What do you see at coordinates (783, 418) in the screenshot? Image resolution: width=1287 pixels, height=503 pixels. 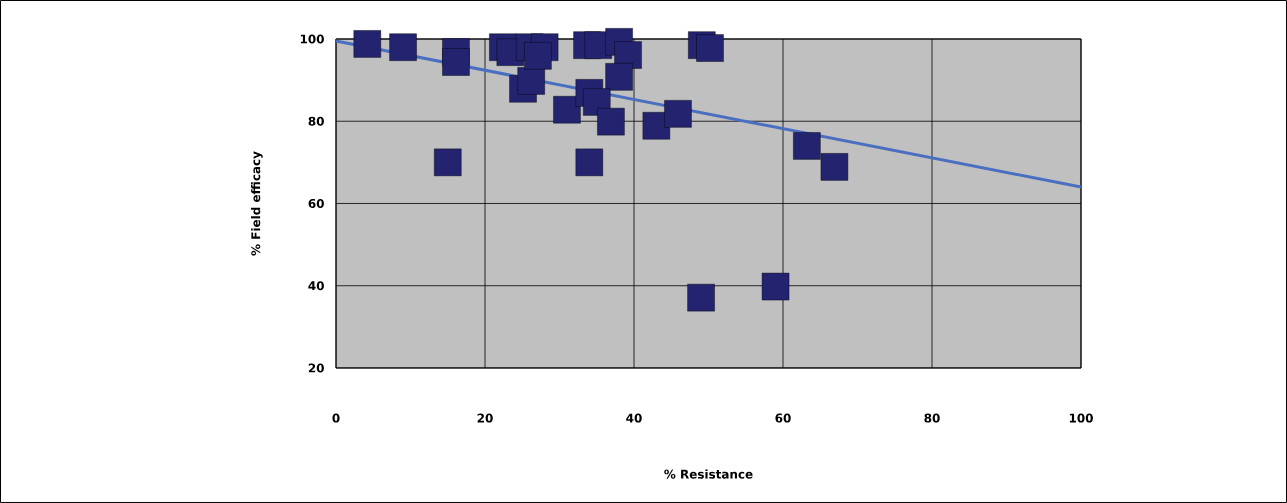 I see `x-tick-label: 60` at bounding box center [783, 418].